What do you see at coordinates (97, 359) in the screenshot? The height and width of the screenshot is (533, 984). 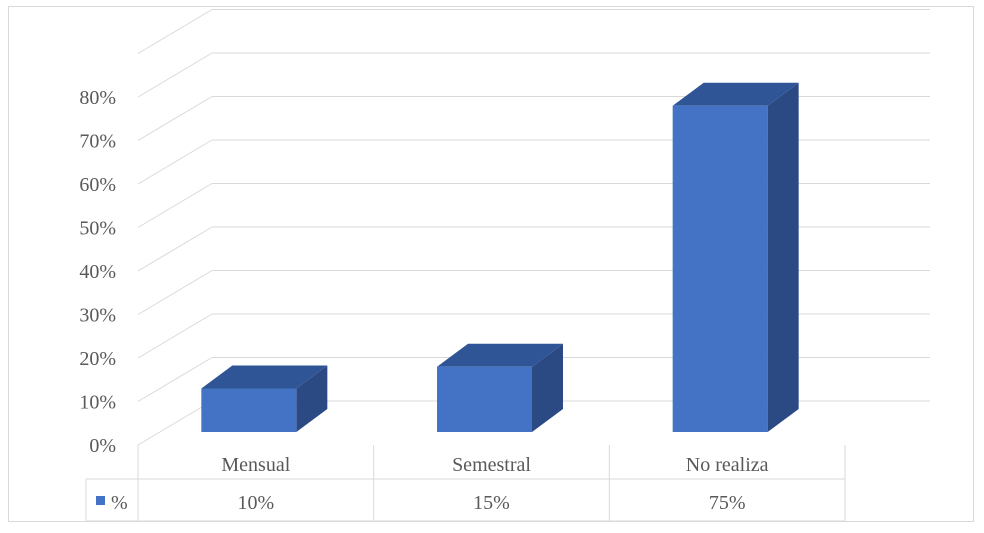 I see `y-tick-label: 20%` at bounding box center [97, 359].